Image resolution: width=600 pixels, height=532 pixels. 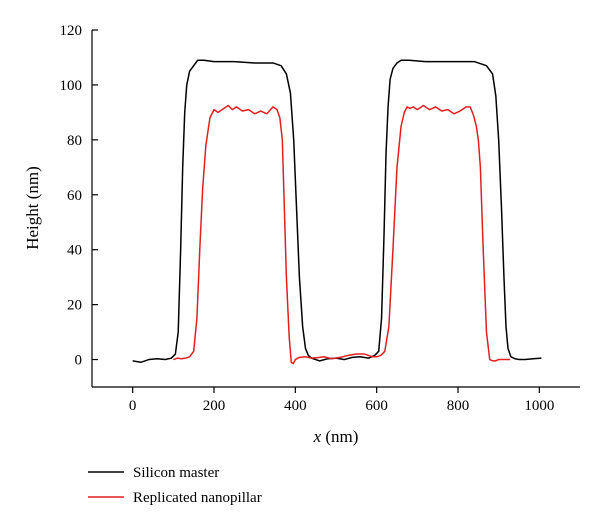 I want to click on y-tick-label-40: 40, so click(x=74, y=251).